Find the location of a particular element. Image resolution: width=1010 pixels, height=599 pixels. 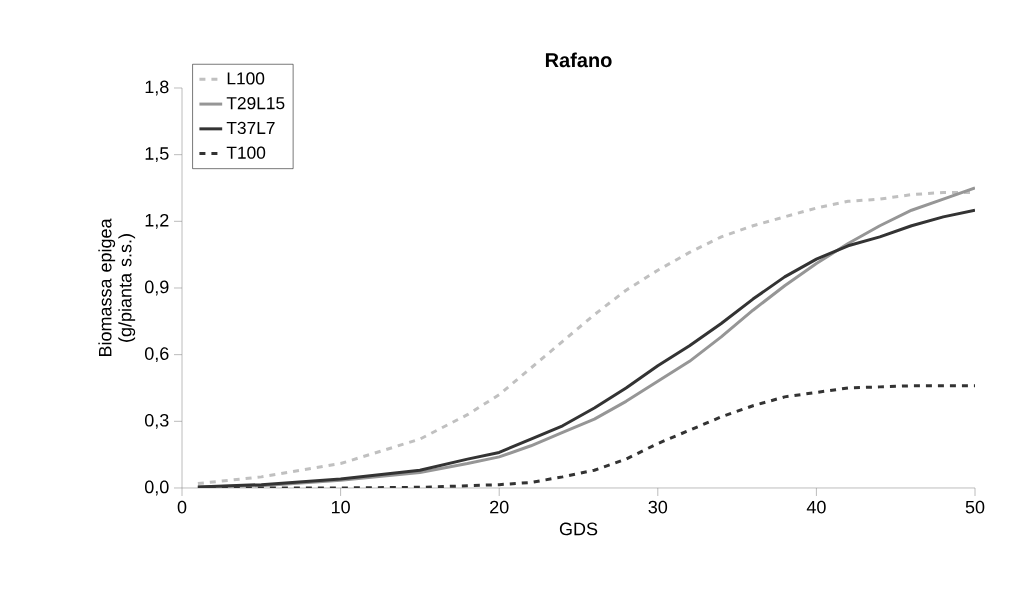

y-tick-label: 1,8 is located at coordinates (157, 88).